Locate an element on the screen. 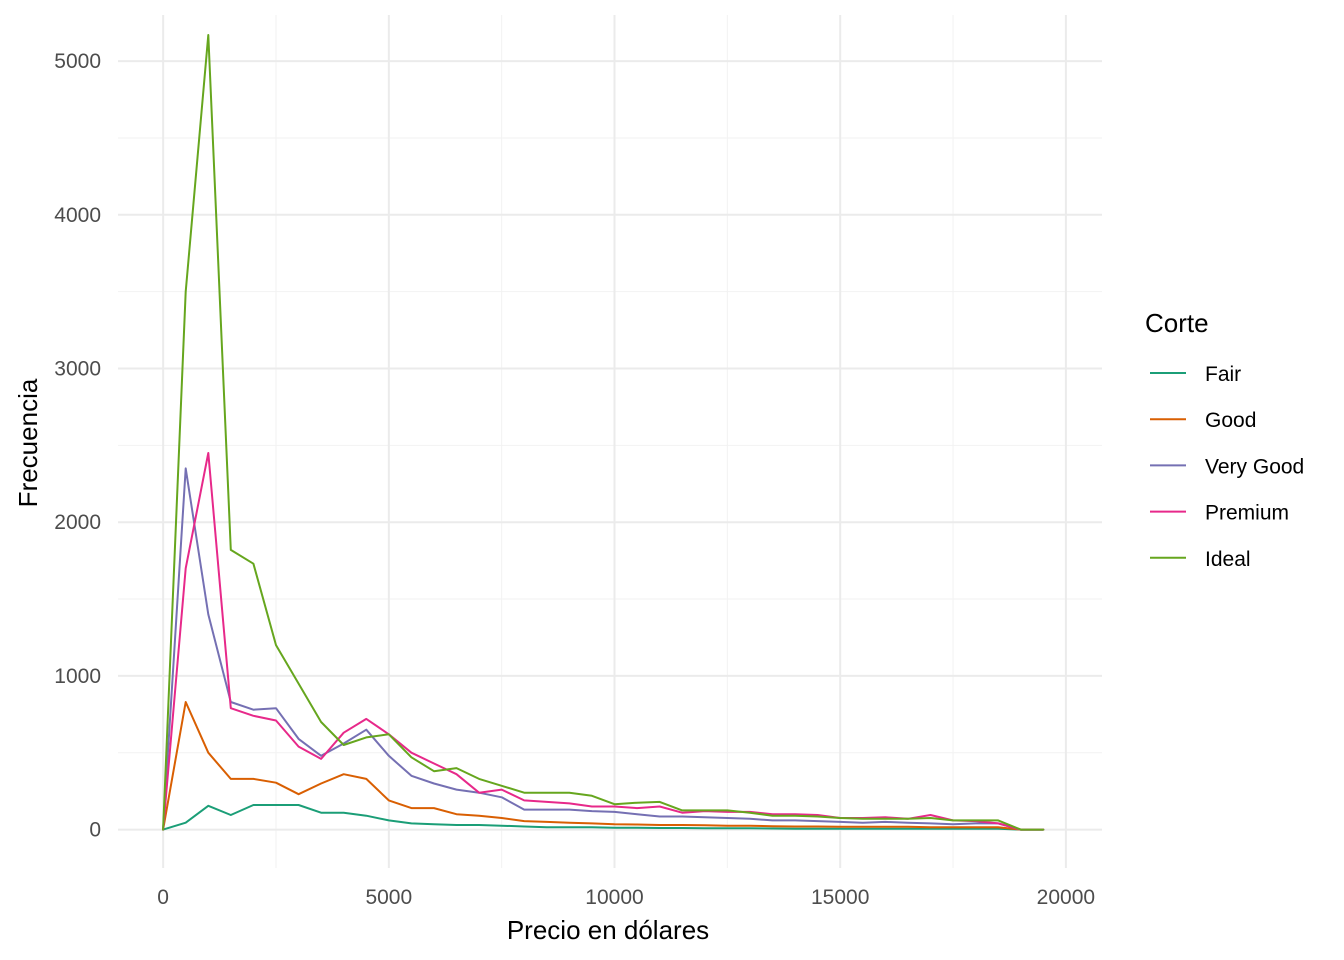 This screenshot has width=1344, height=960. y-tick-label: 3000 is located at coordinates (77, 368).